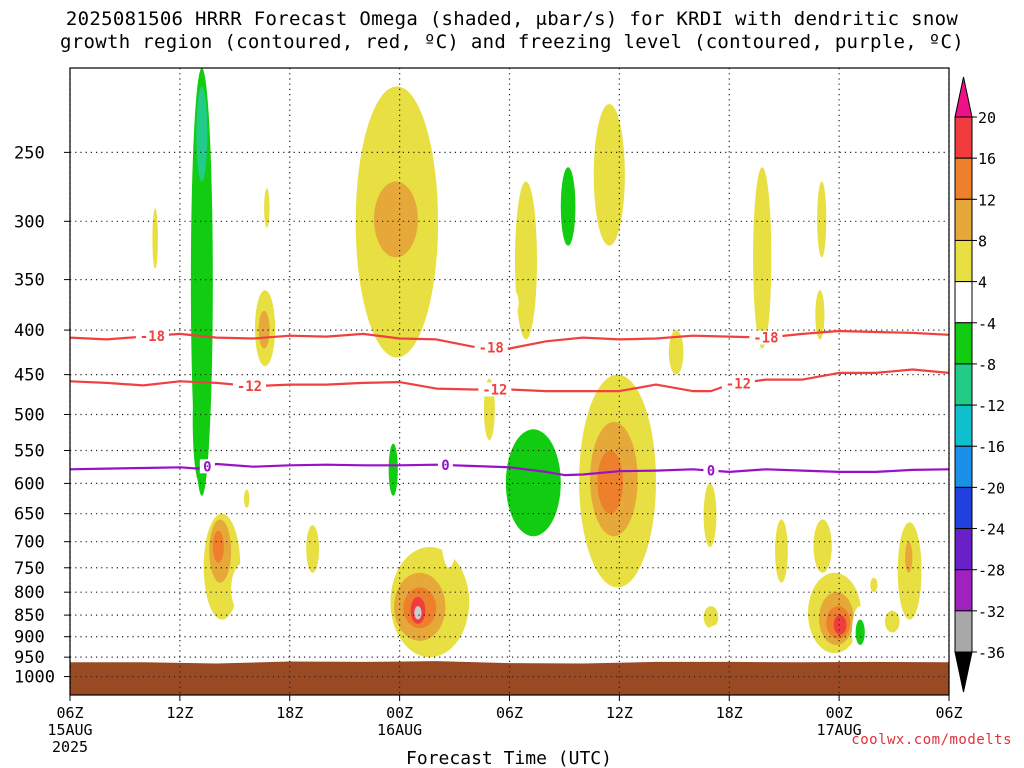 The width and height of the screenshot is (1024, 768). What do you see at coordinates (509, 380) in the screenshot?
I see `contour-line-dgz_-12` at bounding box center [509, 380].